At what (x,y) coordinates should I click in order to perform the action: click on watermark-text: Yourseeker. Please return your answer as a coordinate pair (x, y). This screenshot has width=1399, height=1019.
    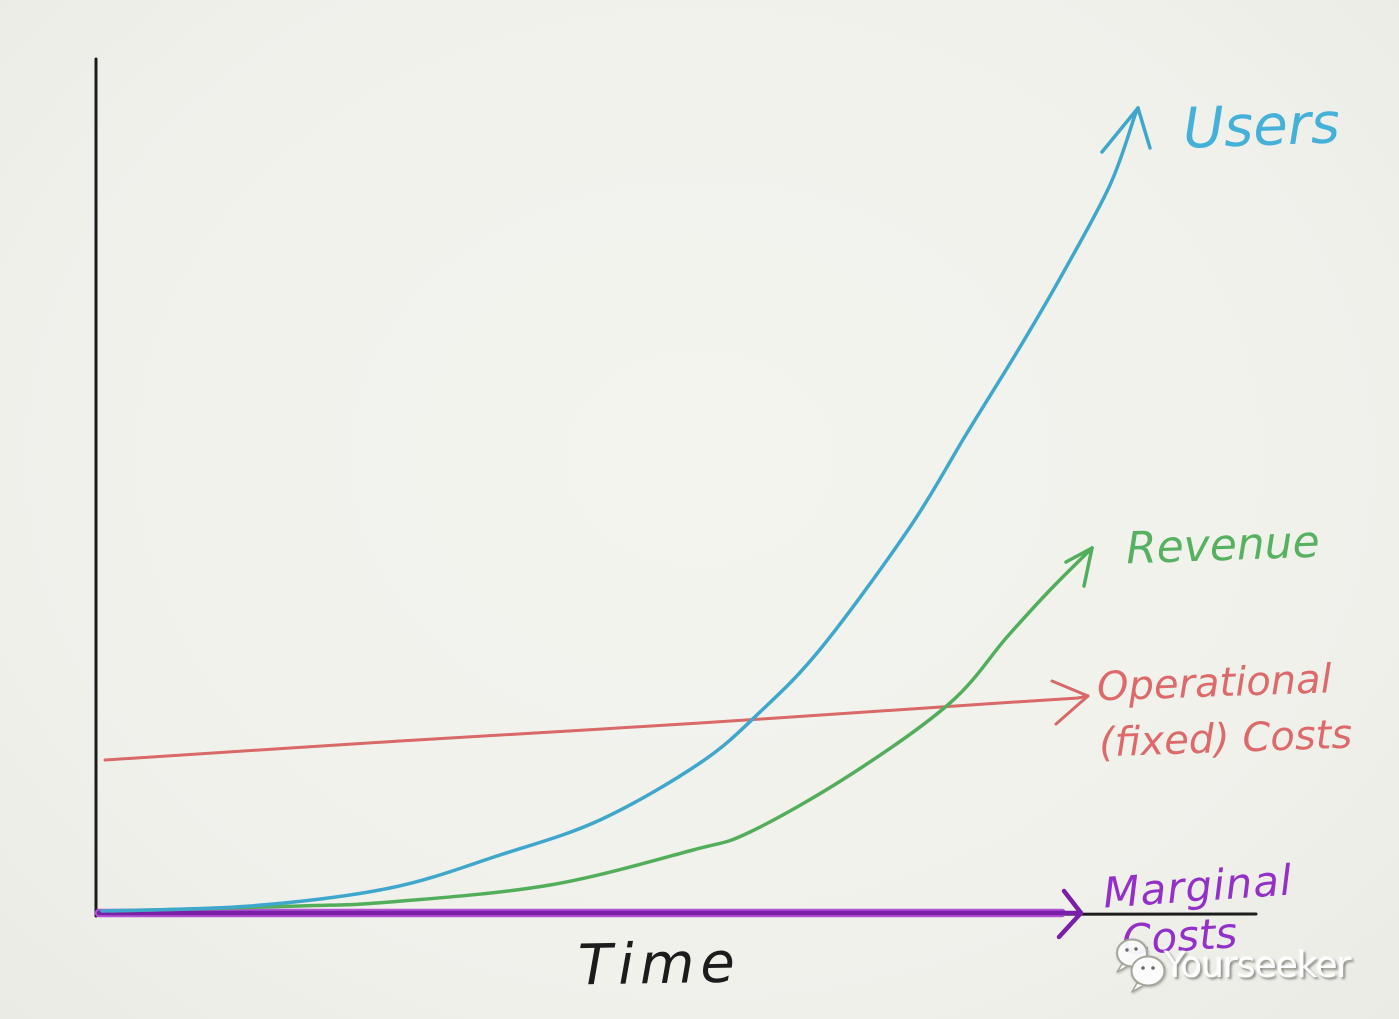
    Looking at the image, I should click on (1257, 965).